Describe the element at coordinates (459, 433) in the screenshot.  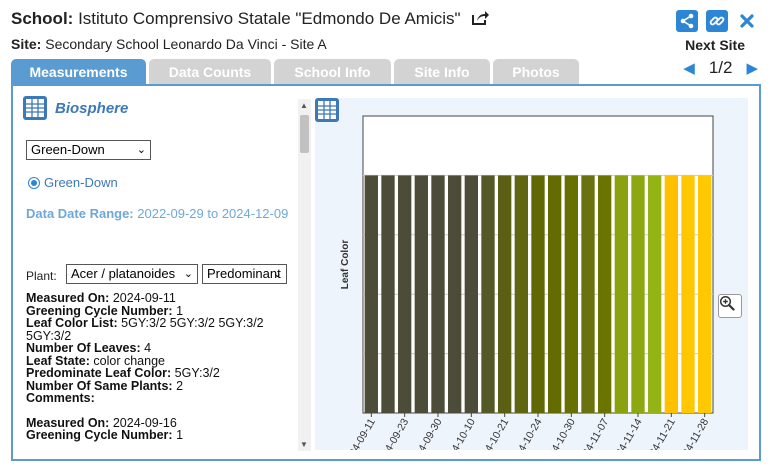
I see `x-tick-label: 2024-10-10` at that location.